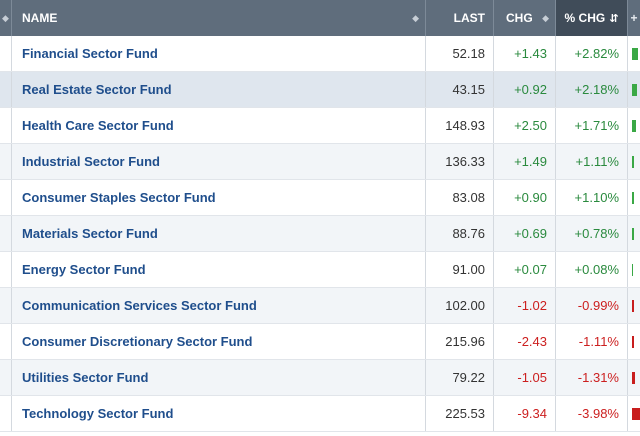 The height and width of the screenshot is (436, 640). I want to click on last-price: 225.53, so click(465, 413).